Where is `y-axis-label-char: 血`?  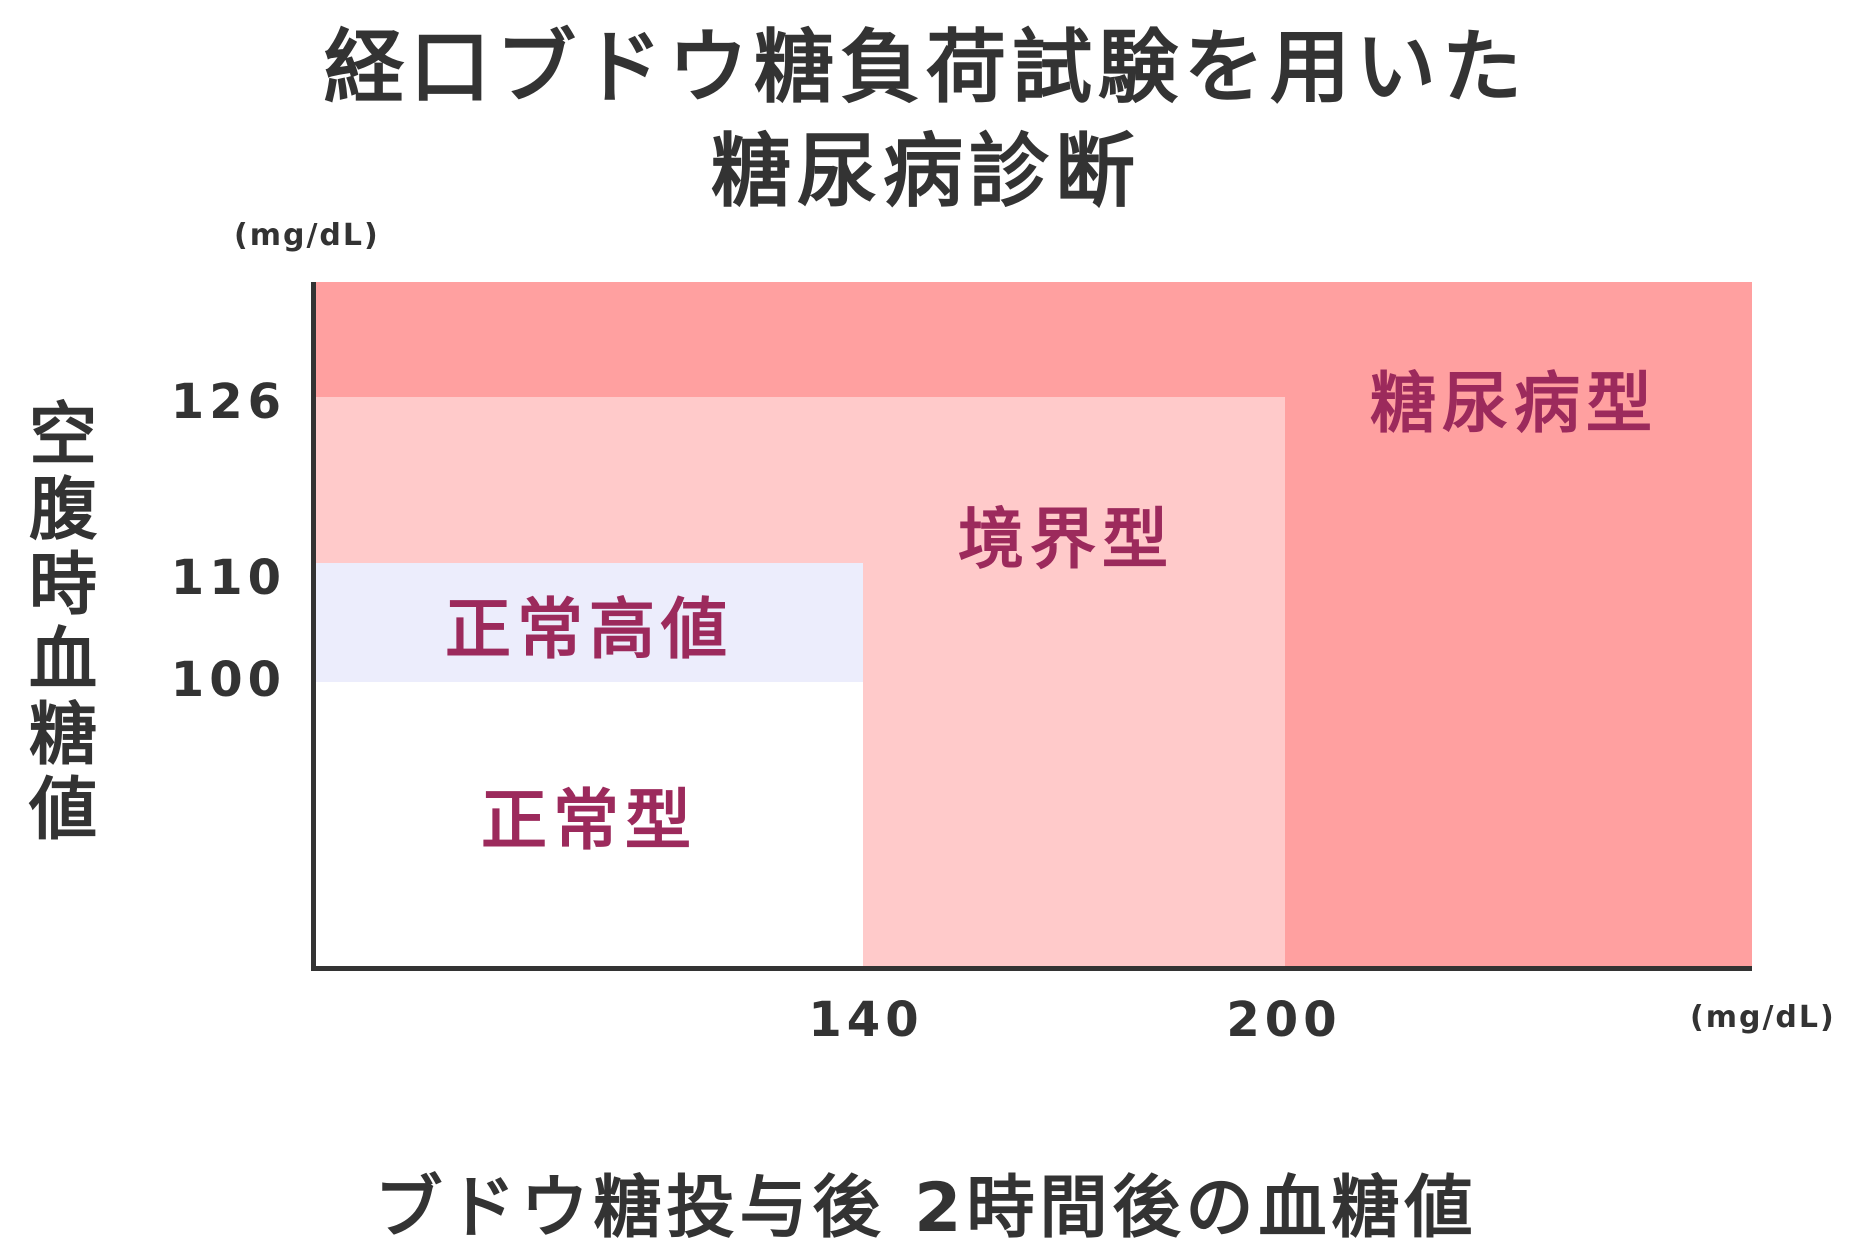
y-axis-label-char: 血 is located at coordinates (62, 660).